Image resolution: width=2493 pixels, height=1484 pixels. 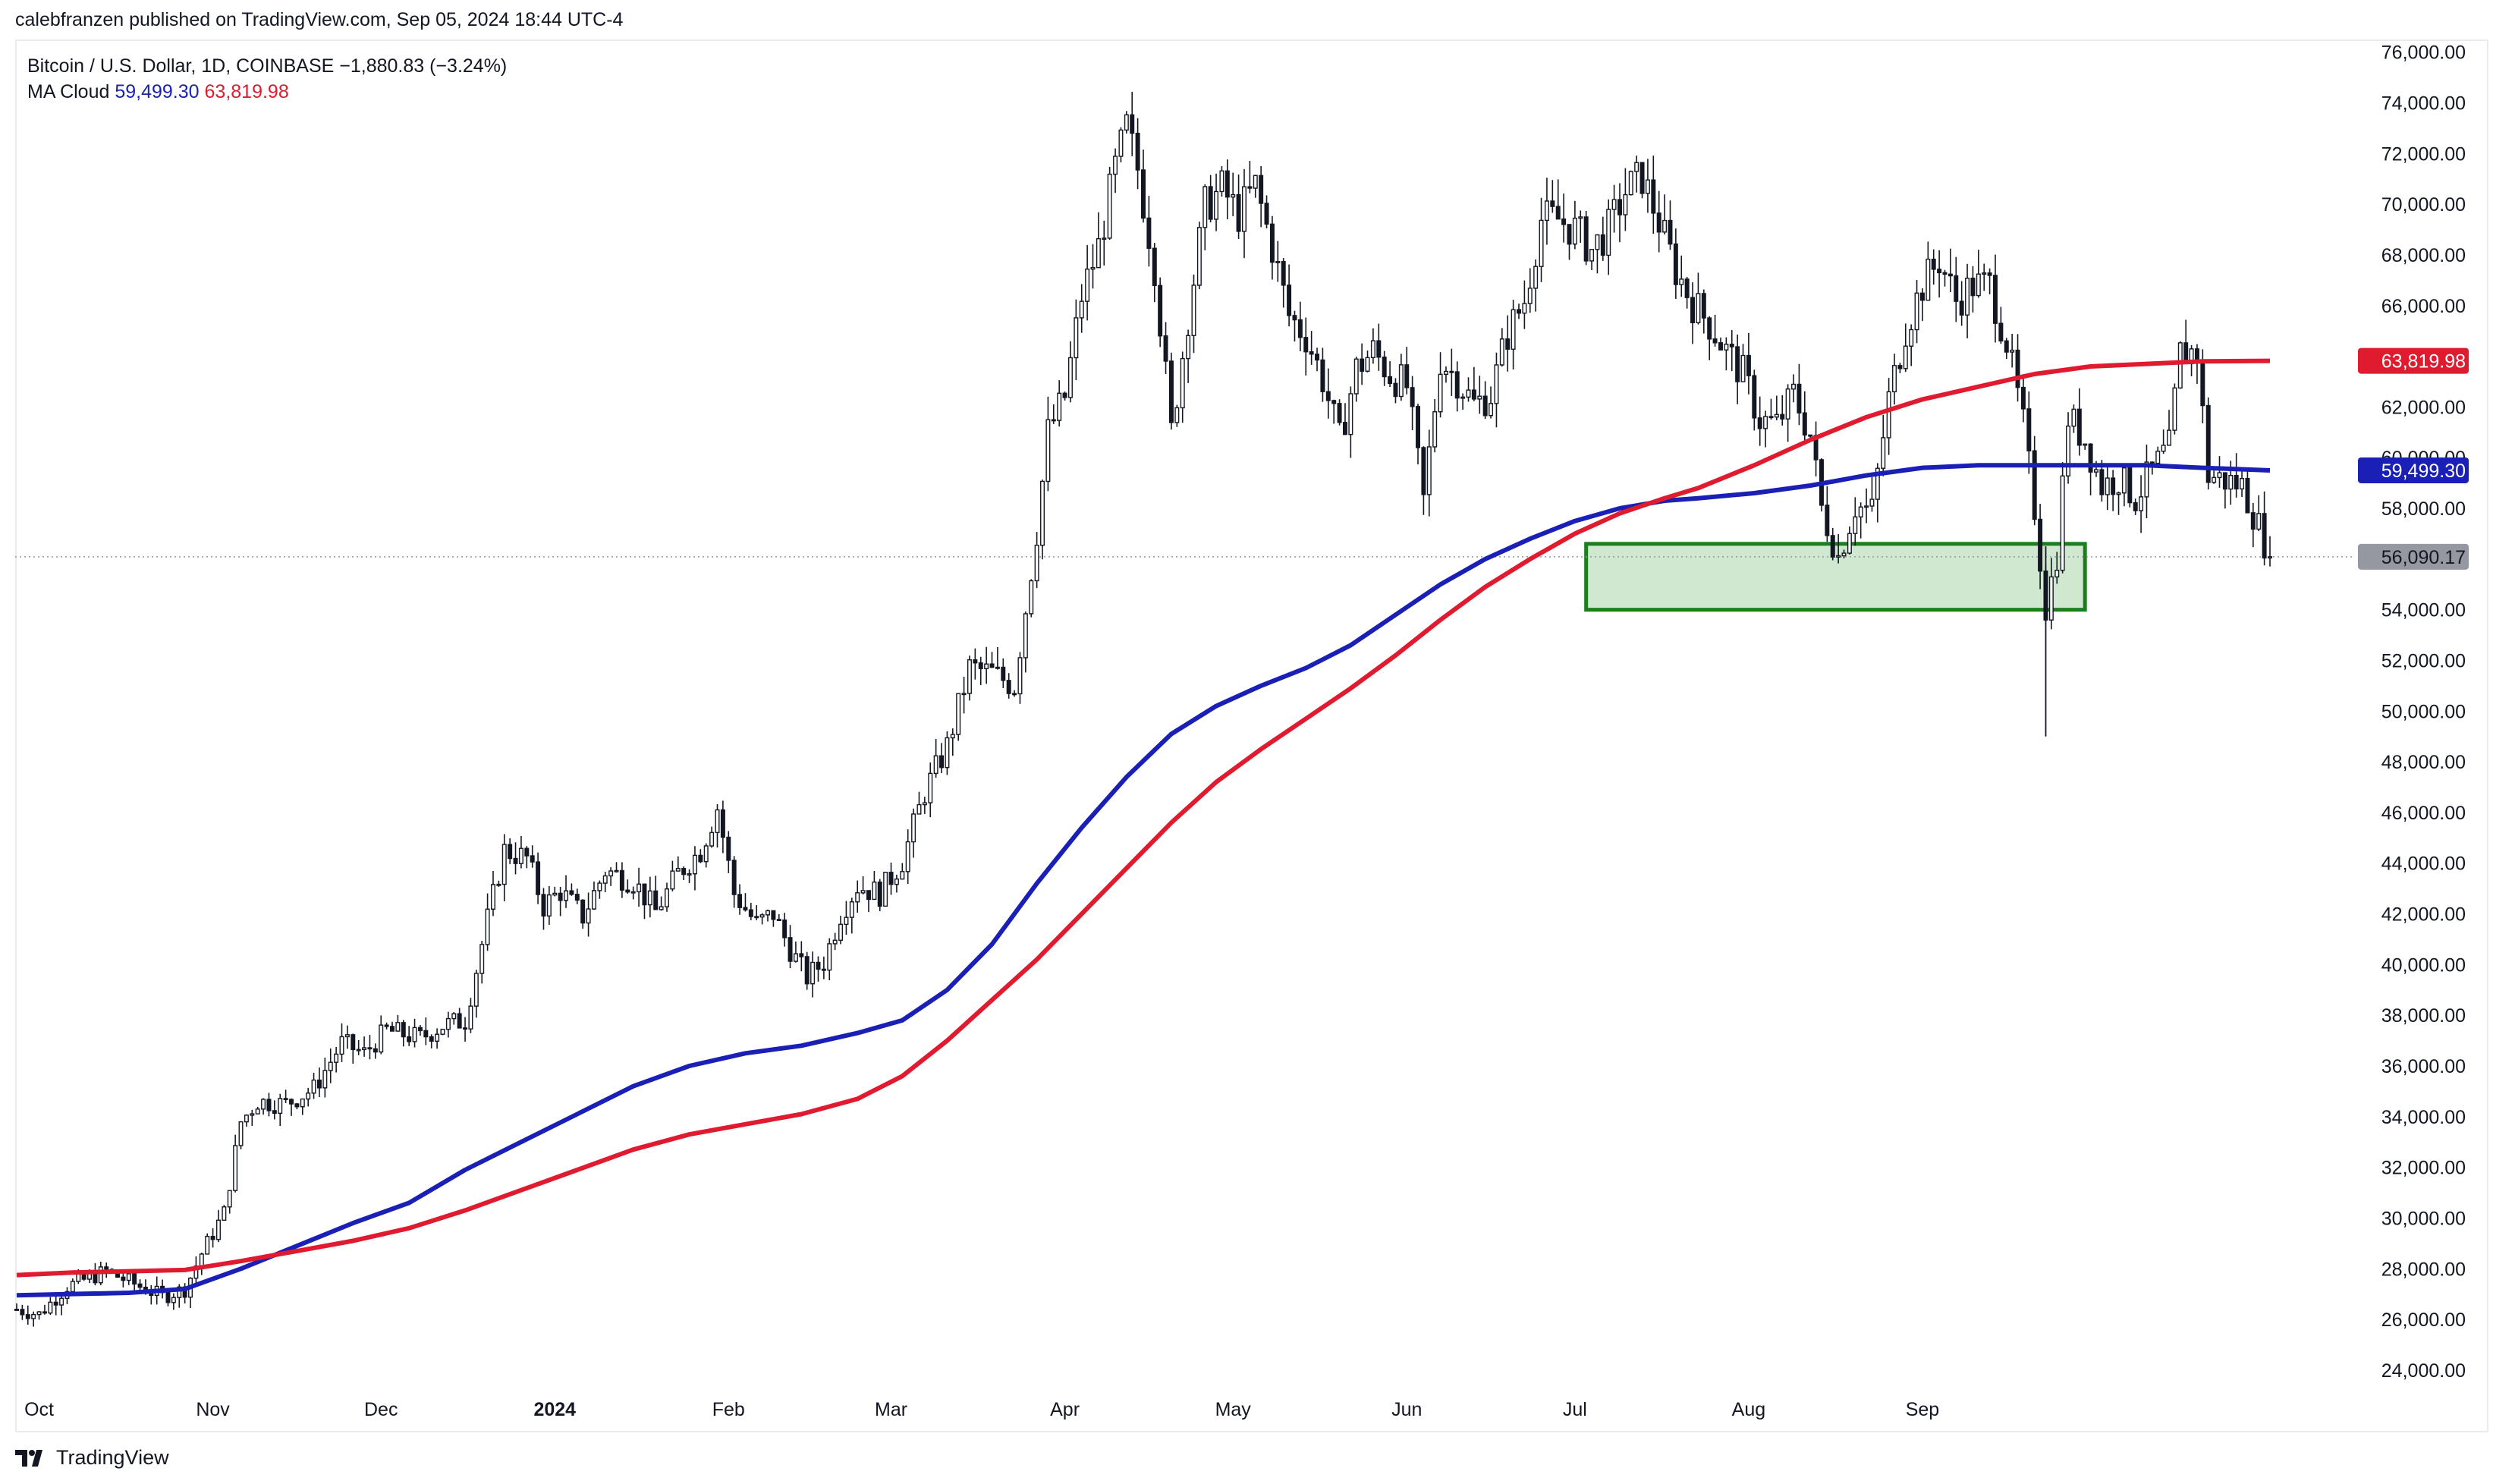 I want to click on time-tick-label: Jul, so click(x=1575, y=1409).